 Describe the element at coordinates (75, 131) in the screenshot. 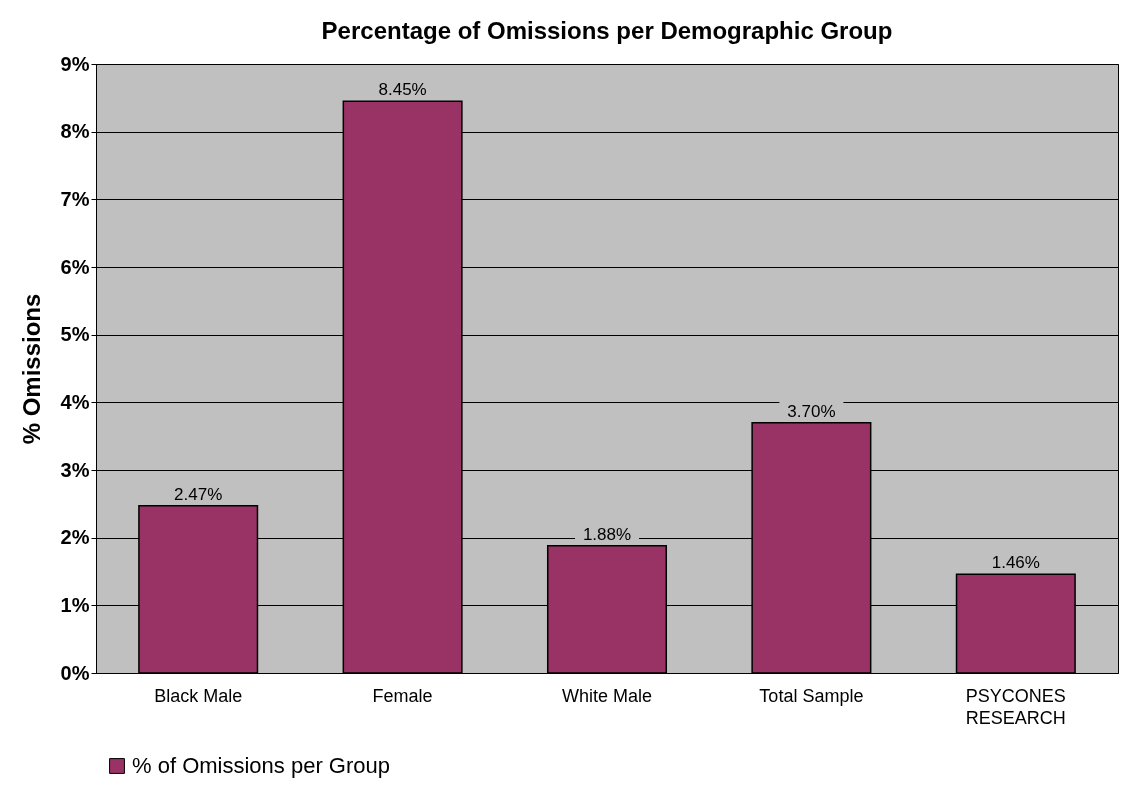

I see `y-tick-label: 8%` at that location.